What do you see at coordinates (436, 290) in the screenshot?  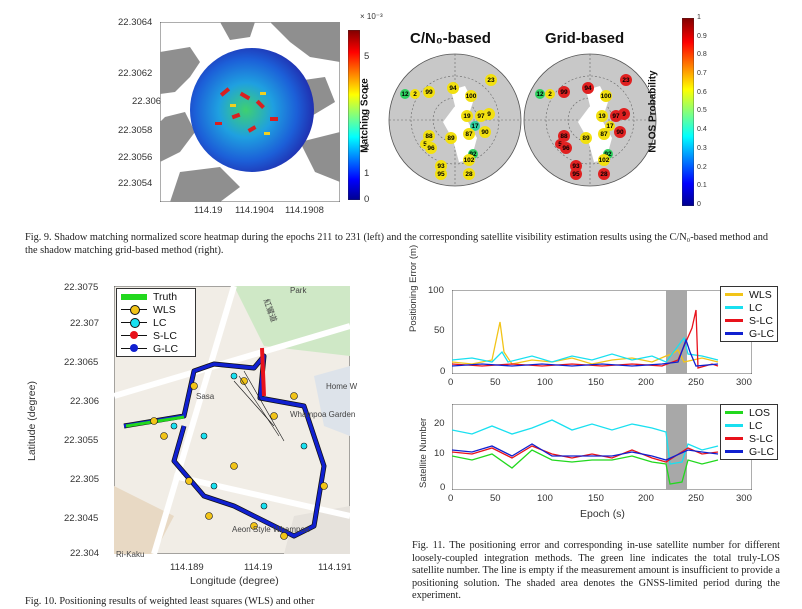 I see `error-ytick: 100` at bounding box center [436, 290].